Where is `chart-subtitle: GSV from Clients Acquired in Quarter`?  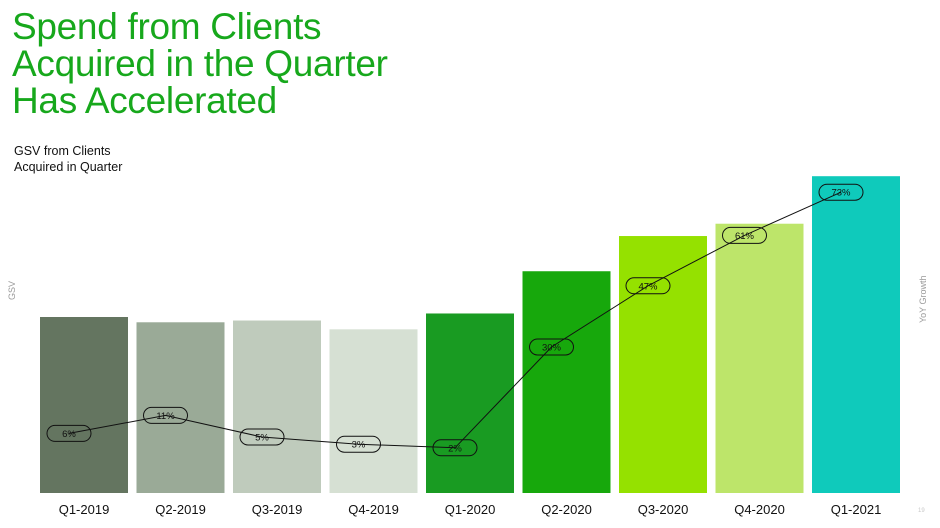 chart-subtitle: GSV from Clients Acquired in Quarter is located at coordinates (68, 159).